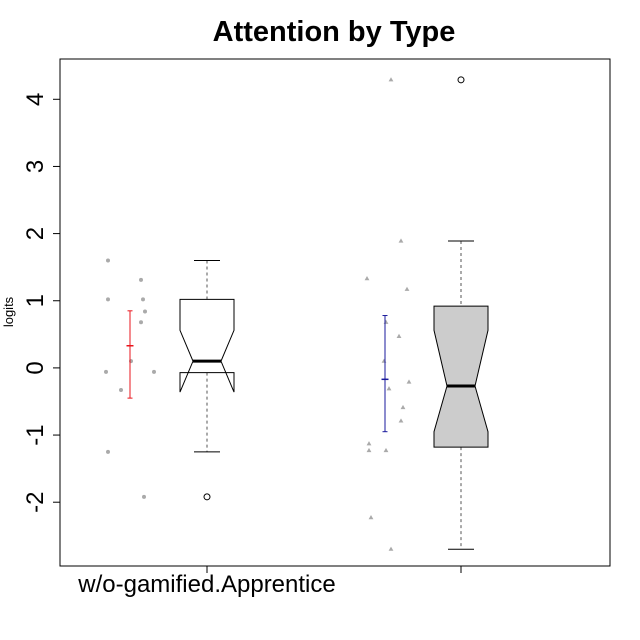 This screenshot has height=640, width=640. Describe the element at coordinates (35, 300) in the screenshot. I see `y-tick-label: 1` at that location.